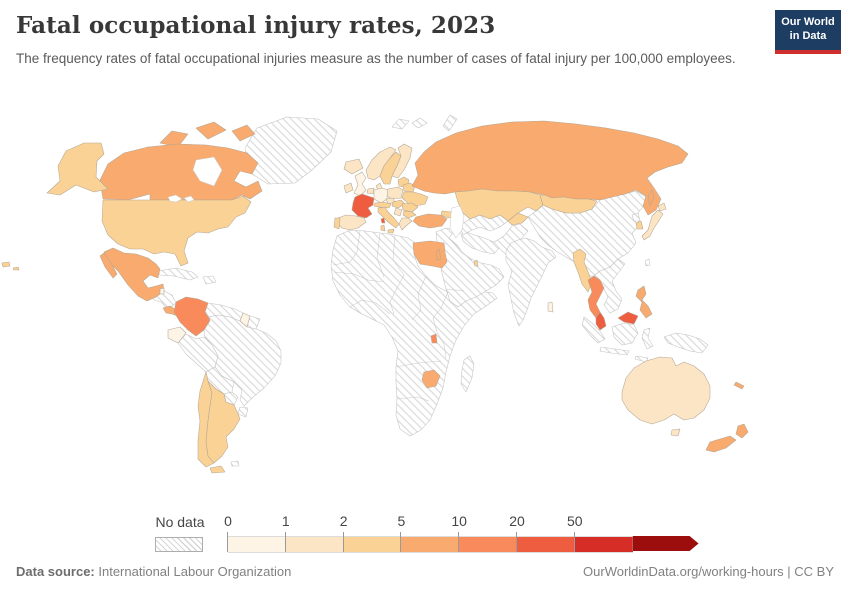 This screenshot has height=600, width=850. What do you see at coordinates (430, 221) in the screenshot?
I see `country-turkey` at bounding box center [430, 221].